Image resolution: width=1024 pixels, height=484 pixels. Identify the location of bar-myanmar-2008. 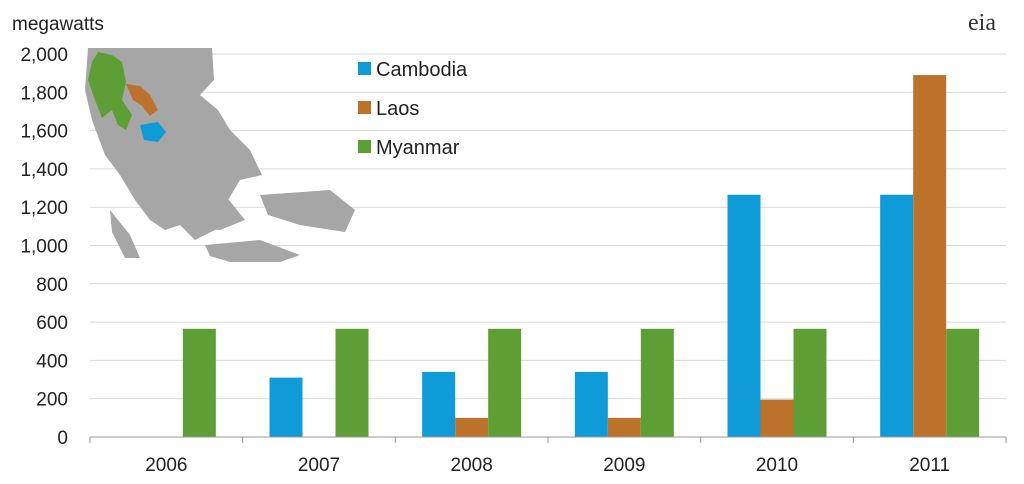
(505, 382).